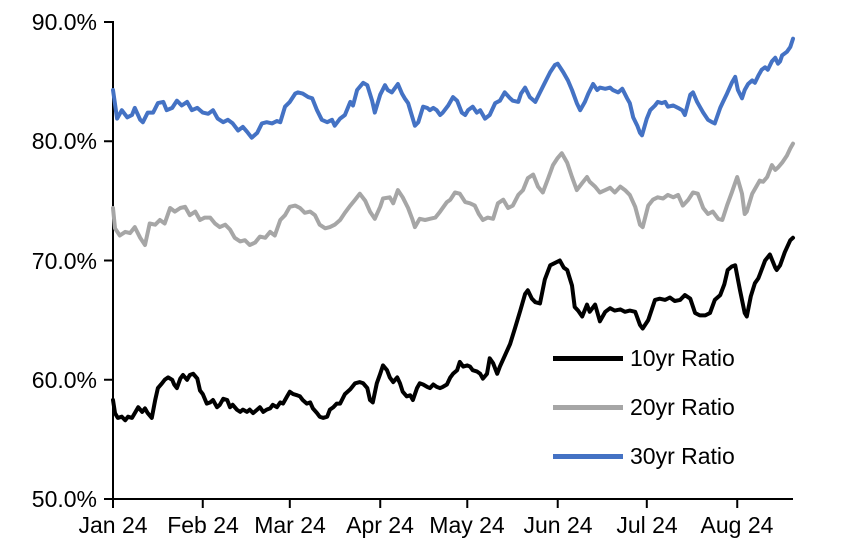  What do you see at coordinates (682, 407) in the screenshot?
I see `legend-label: 20yr Ratio` at bounding box center [682, 407].